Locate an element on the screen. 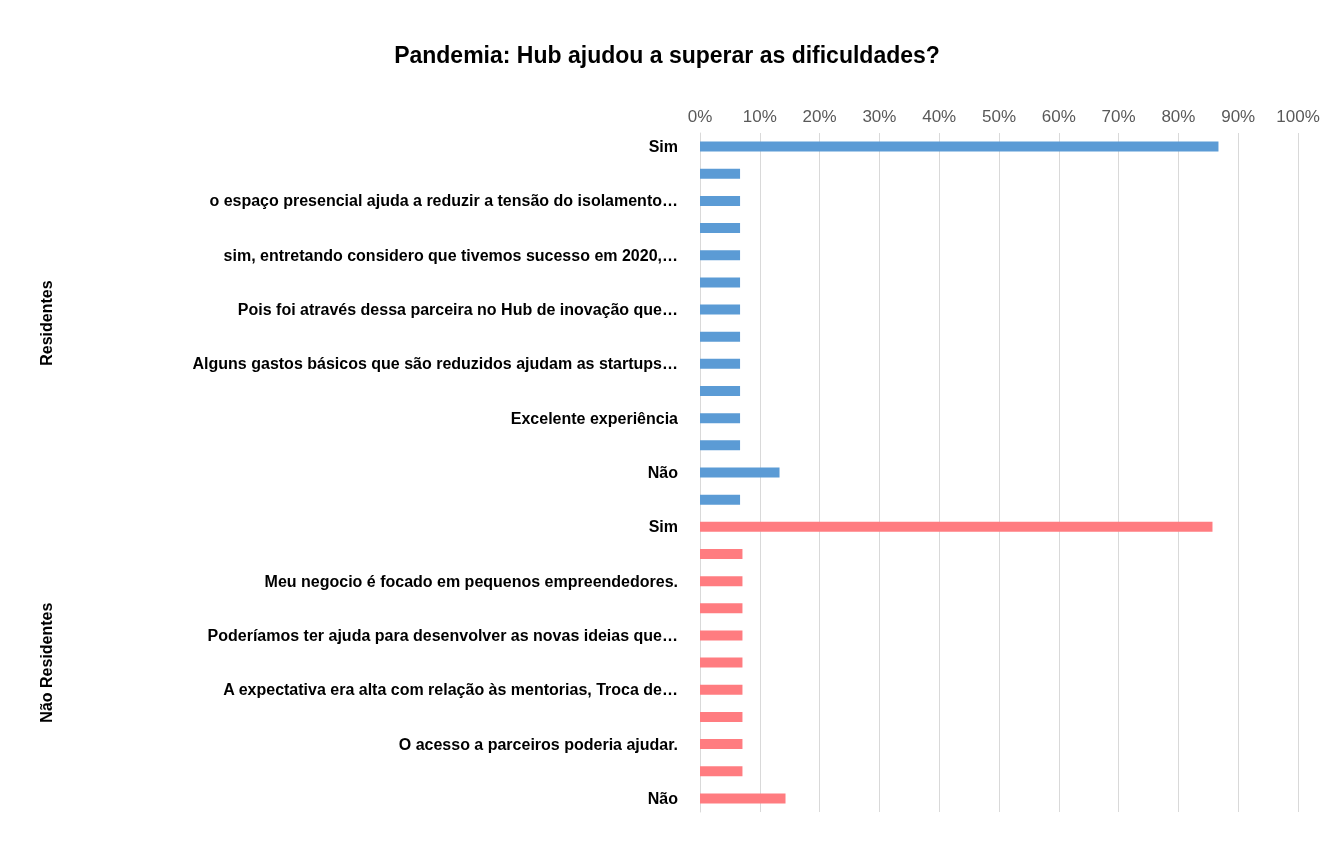  y-tick-label: Excelente experiência is located at coordinates (594, 418).